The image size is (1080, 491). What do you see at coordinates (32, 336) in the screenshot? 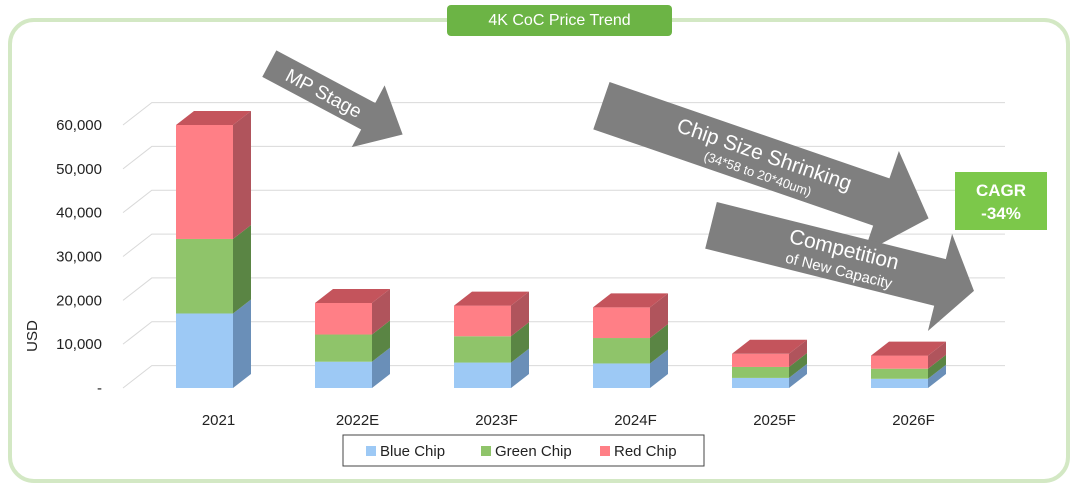
I see `y-axis-label: USD` at bounding box center [32, 336].